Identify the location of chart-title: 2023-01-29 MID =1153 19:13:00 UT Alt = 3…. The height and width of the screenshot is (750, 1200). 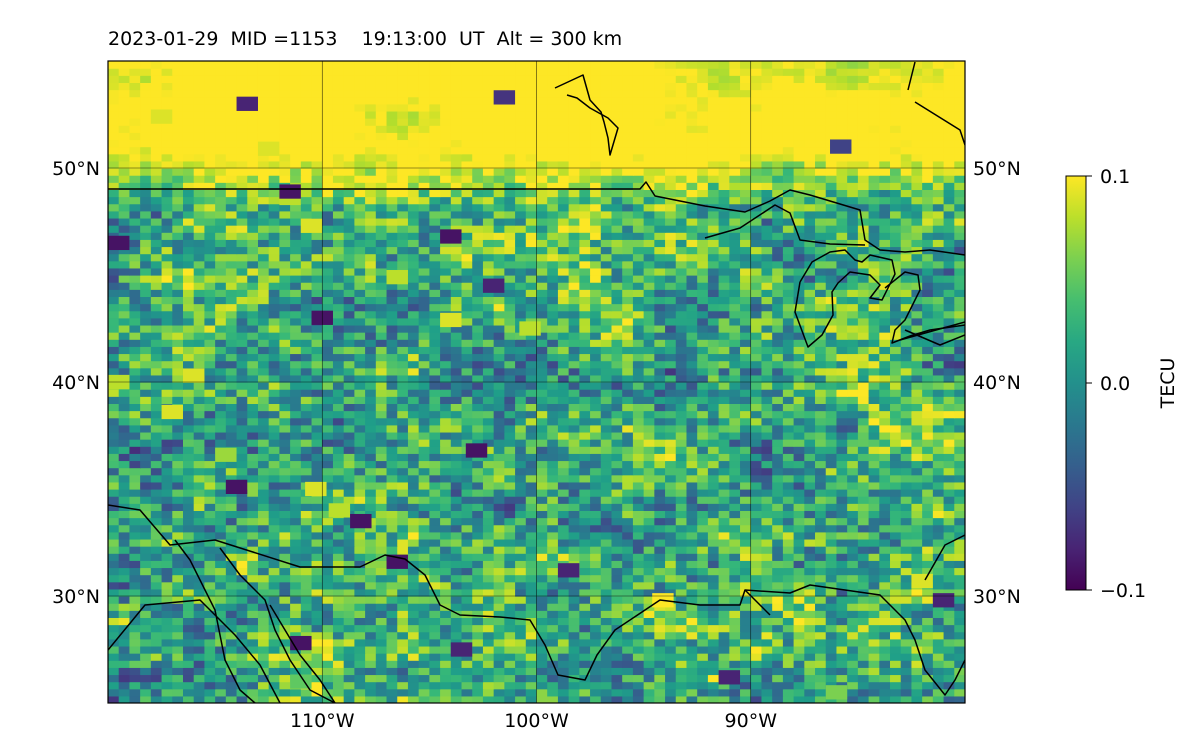
(365, 39).